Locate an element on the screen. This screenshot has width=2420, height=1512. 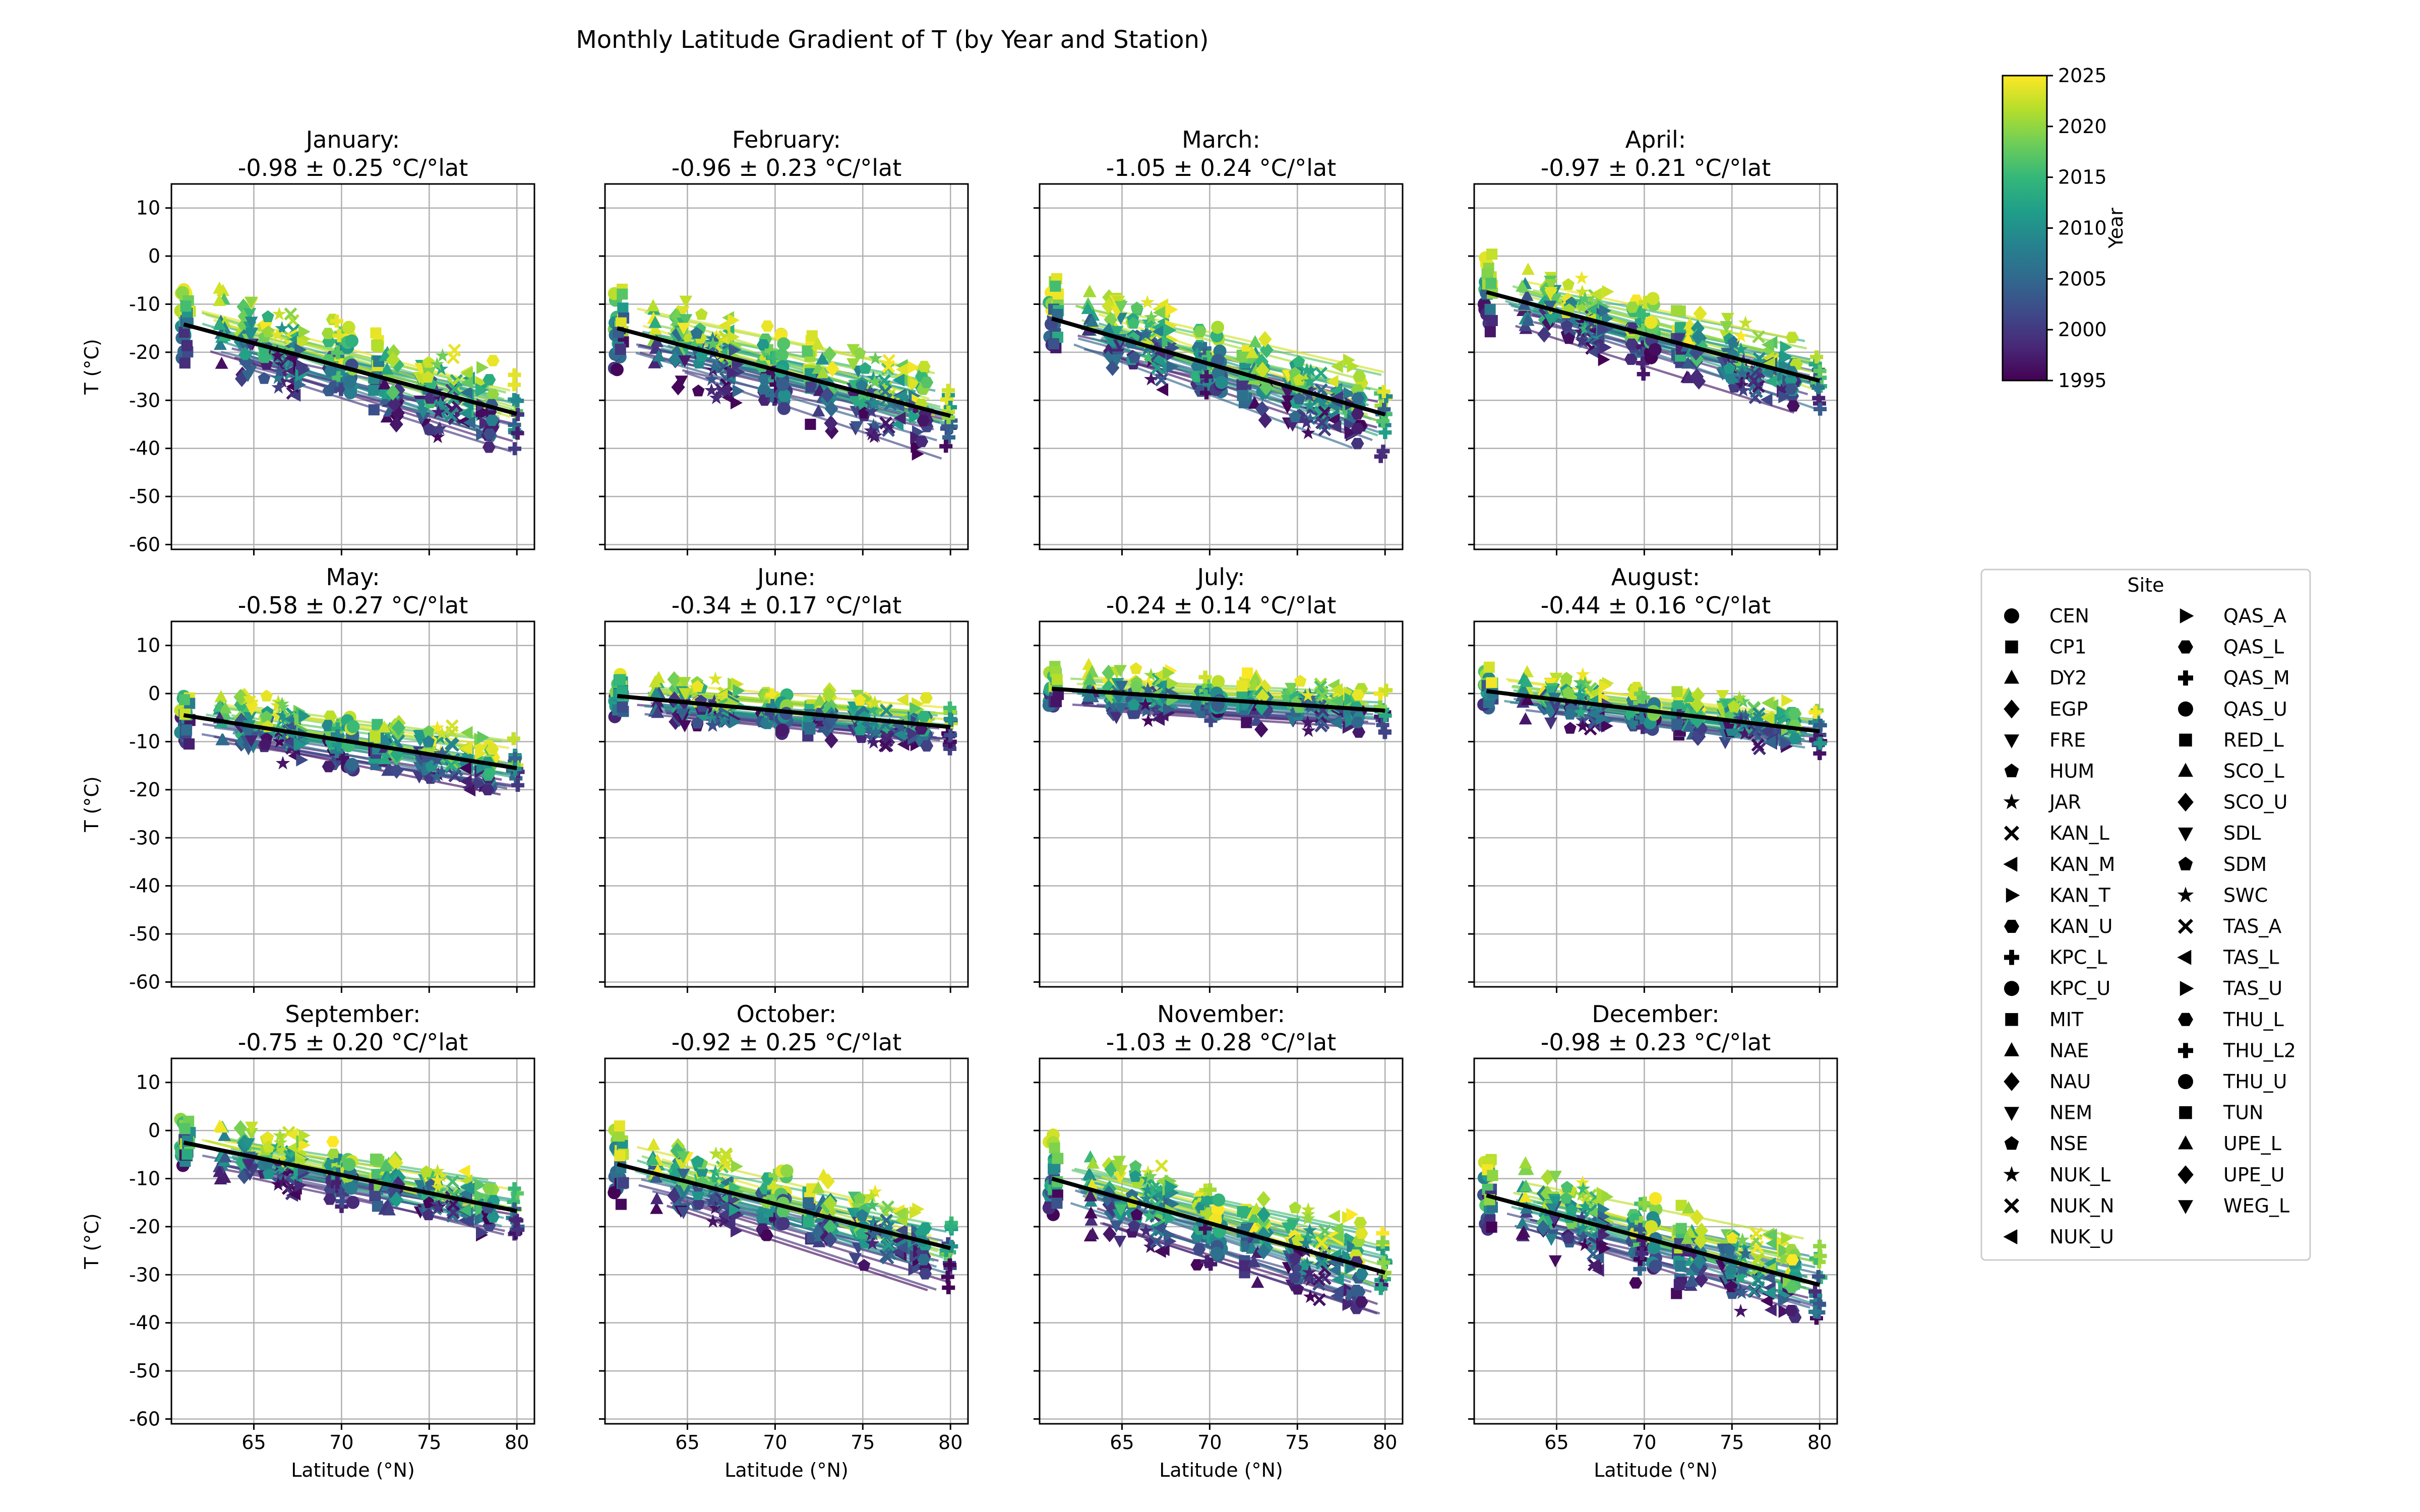
legend-item: NEM is located at coordinates (2048, 1113).